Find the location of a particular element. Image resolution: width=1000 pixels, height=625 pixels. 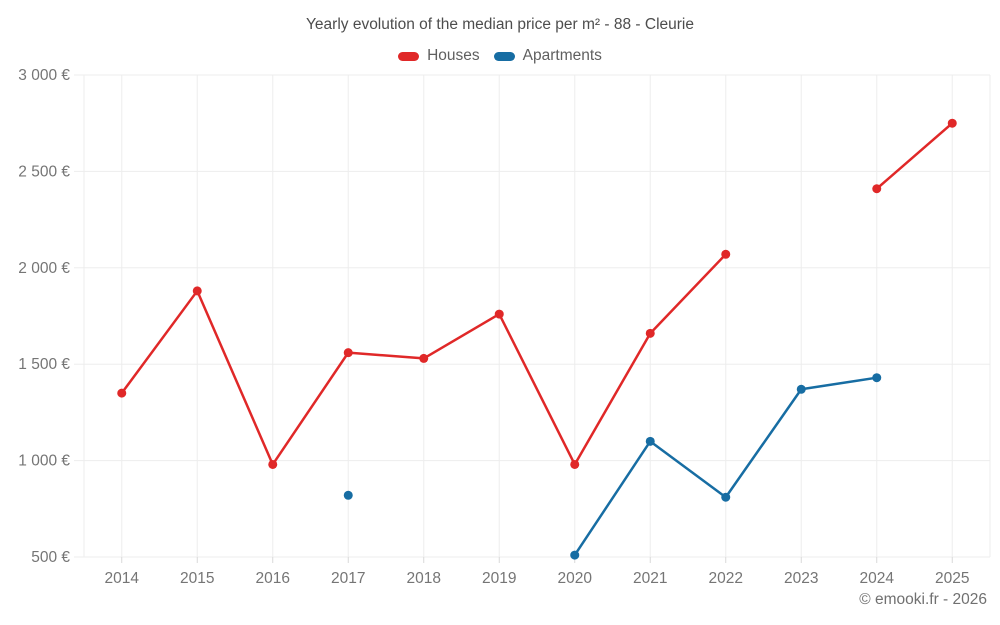

legend-item-houses: Houses is located at coordinates (439, 56).